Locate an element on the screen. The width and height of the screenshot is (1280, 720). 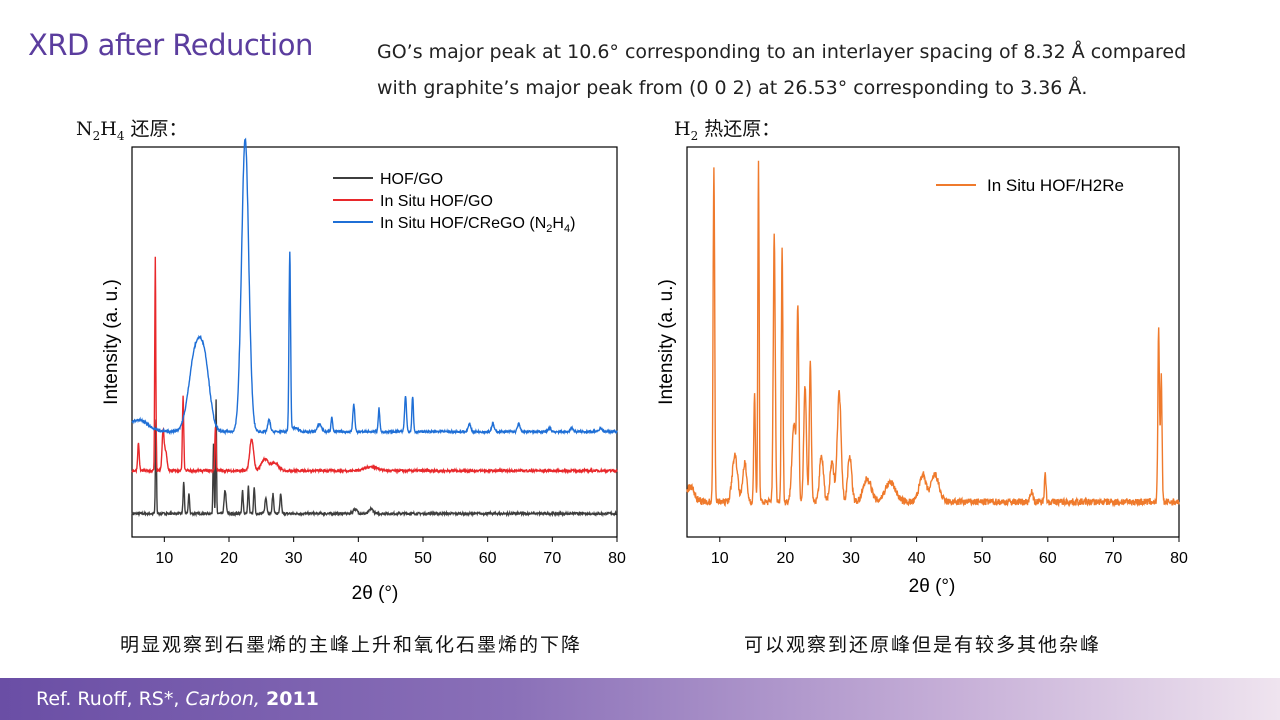
left-x-tick-label-60: 60 is located at coordinates (488, 558).